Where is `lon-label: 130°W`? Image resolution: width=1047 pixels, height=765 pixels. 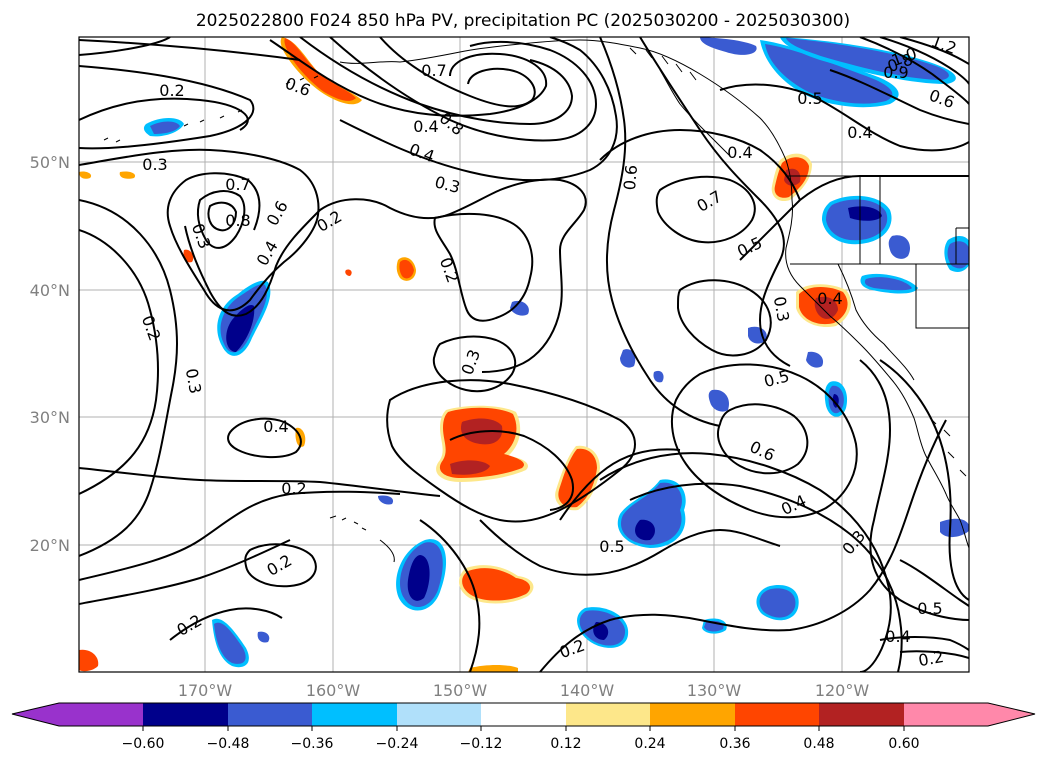
lon-label: 130°W is located at coordinates (714, 690).